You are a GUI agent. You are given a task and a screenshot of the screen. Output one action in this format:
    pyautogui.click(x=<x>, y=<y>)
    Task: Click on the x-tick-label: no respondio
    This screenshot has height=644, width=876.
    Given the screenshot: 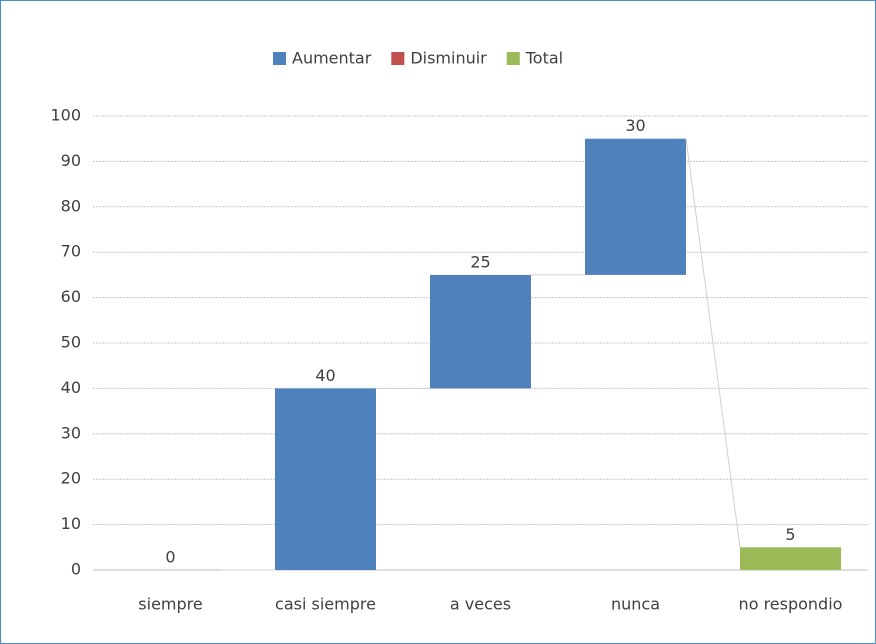 What is the action you would take?
    pyautogui.click(x=791, y=604)
    